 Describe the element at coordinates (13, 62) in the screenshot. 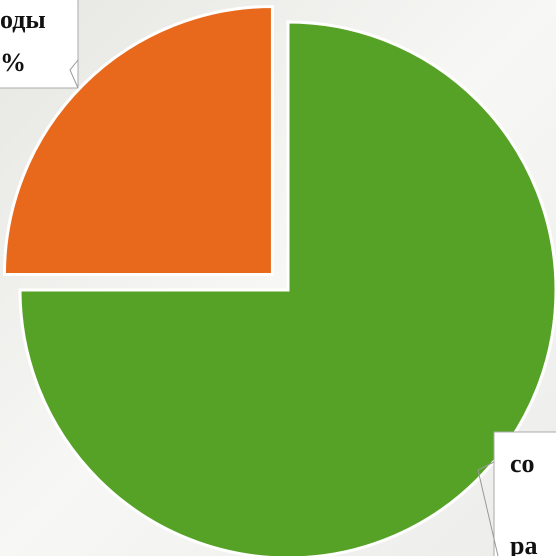

I see `slice-label: %` at that location.